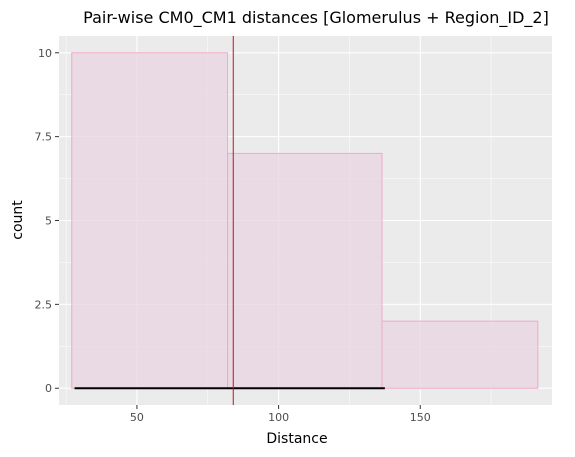 The image size is (575, 457). What do you see at coordinates (420, 417) in the screenshot?
I see `x-tick-label: 150` at bounding box center [420, 417].